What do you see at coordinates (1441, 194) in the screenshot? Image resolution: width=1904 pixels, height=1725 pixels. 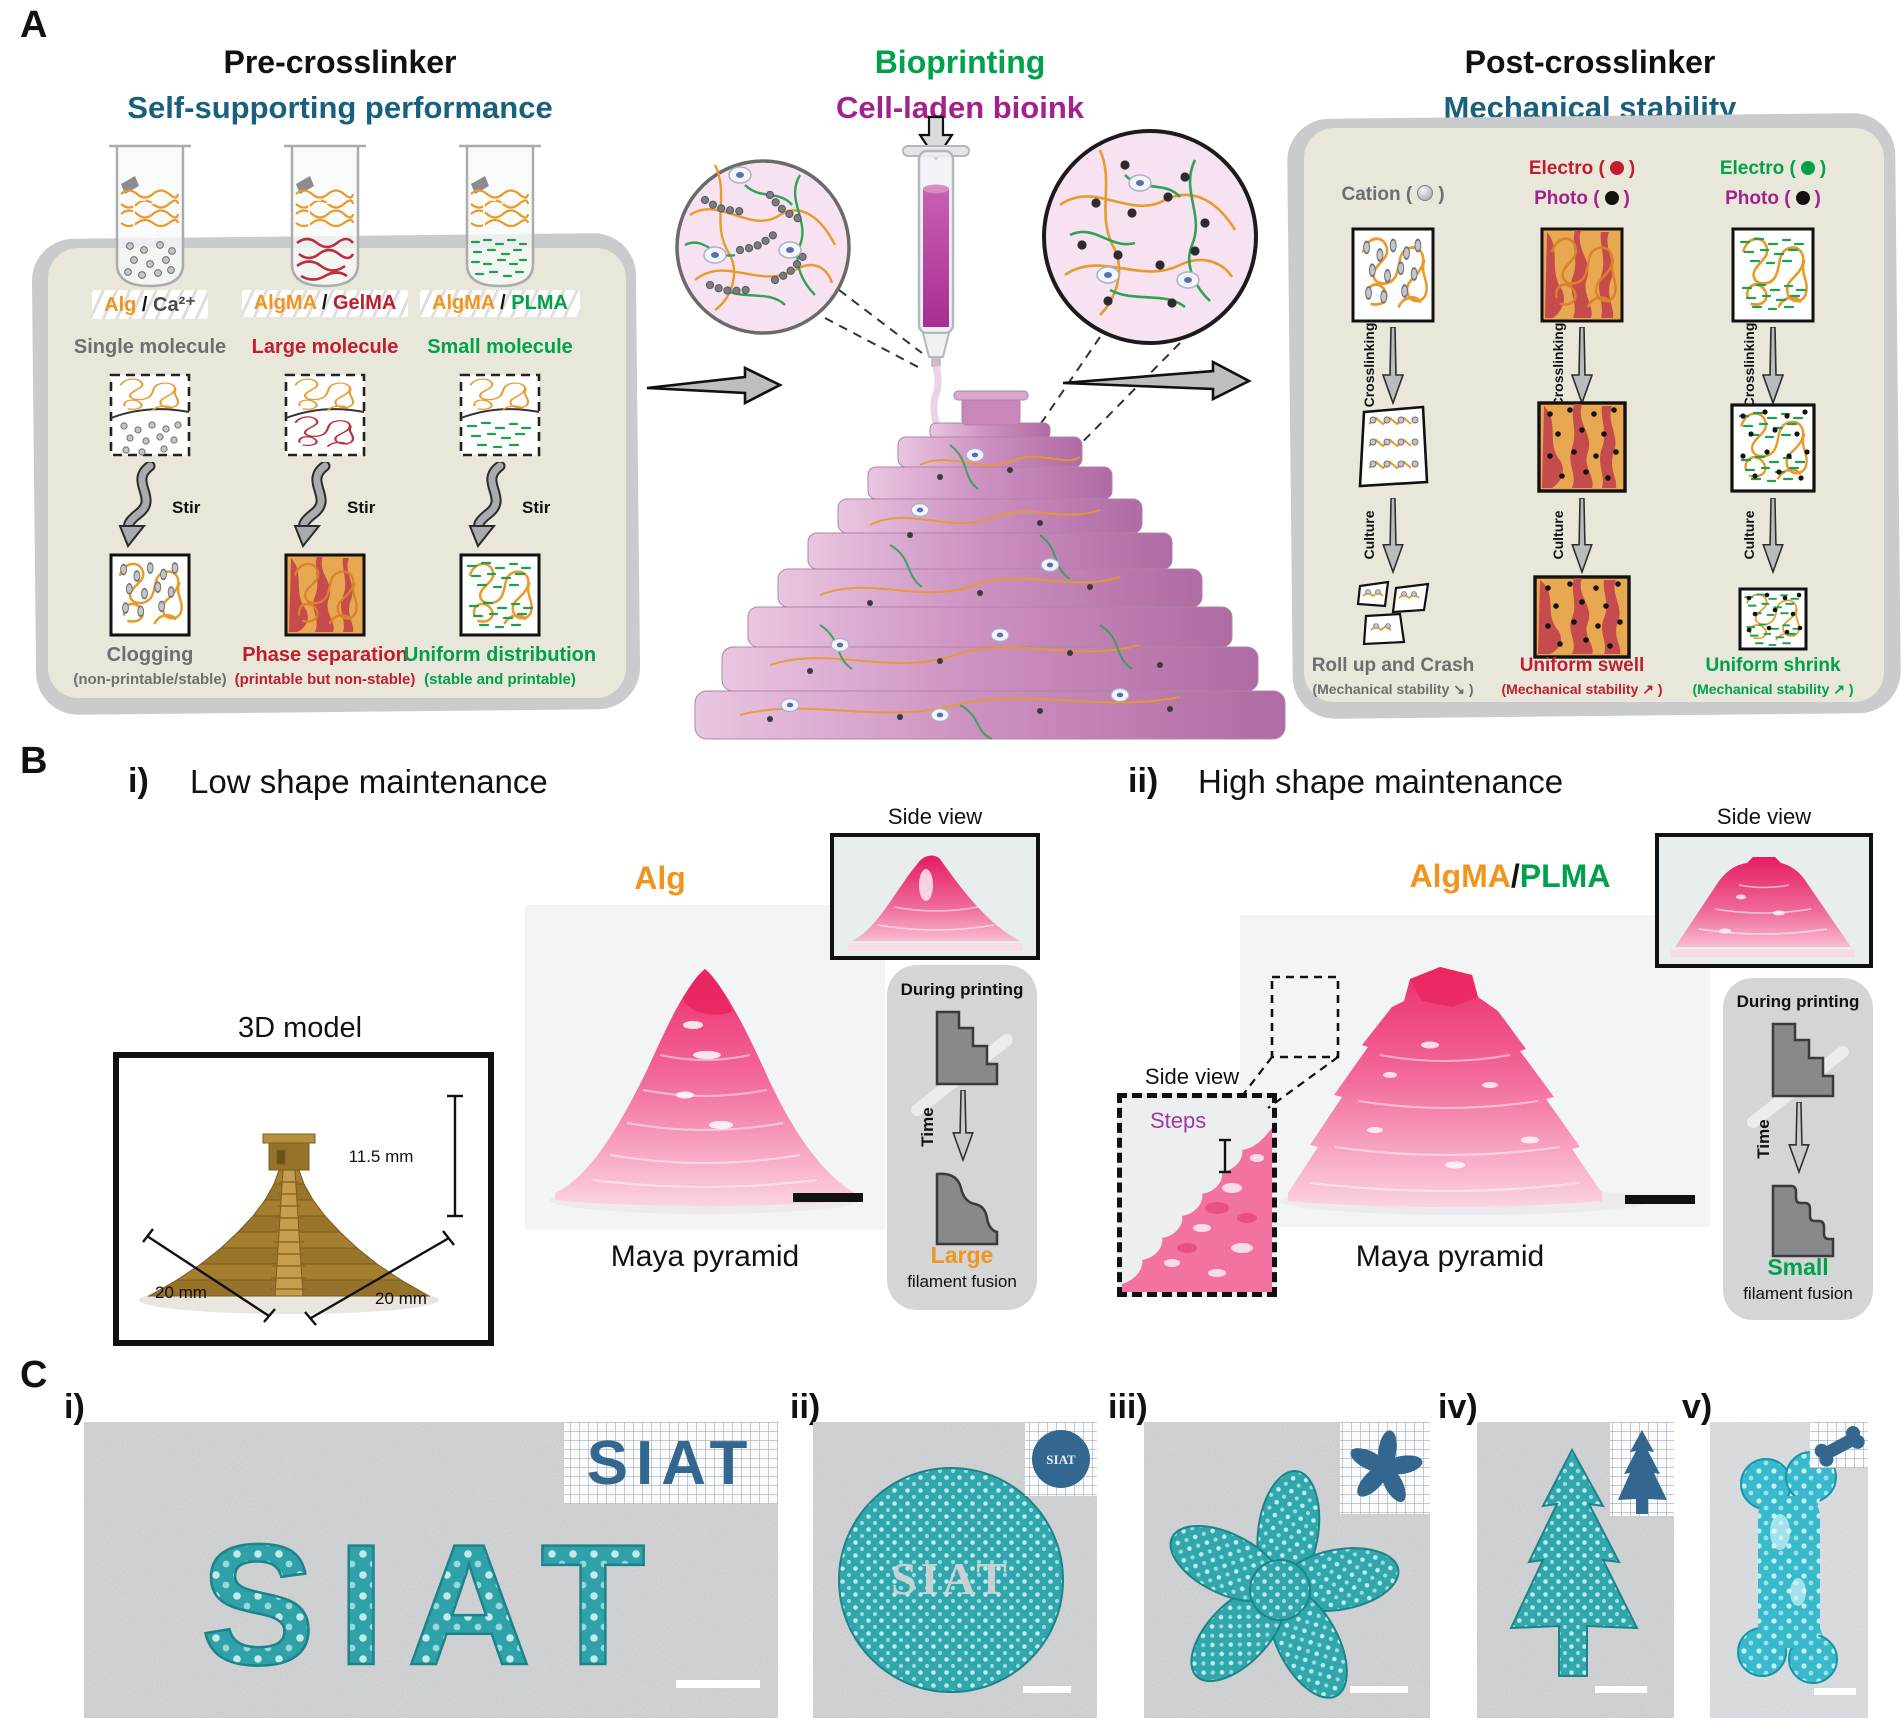 I see `cation-post: )` at bounding box center [1441, 194].